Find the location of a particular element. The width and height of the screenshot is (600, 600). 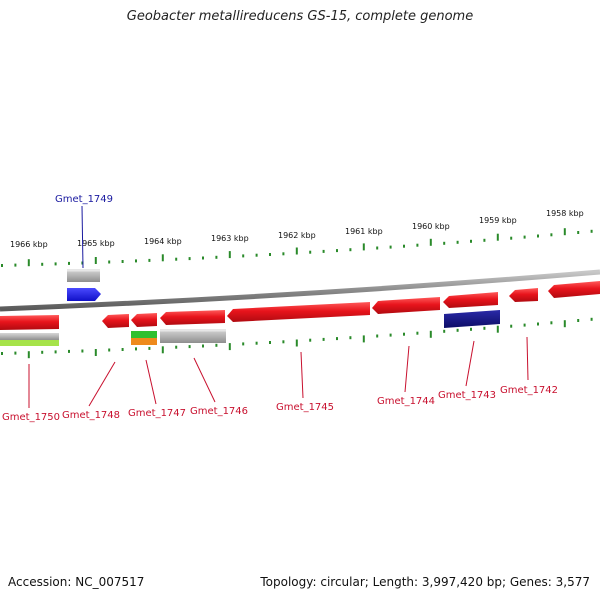

scale-label-1959: 1959 kbp is located at coordinates (498, 220).